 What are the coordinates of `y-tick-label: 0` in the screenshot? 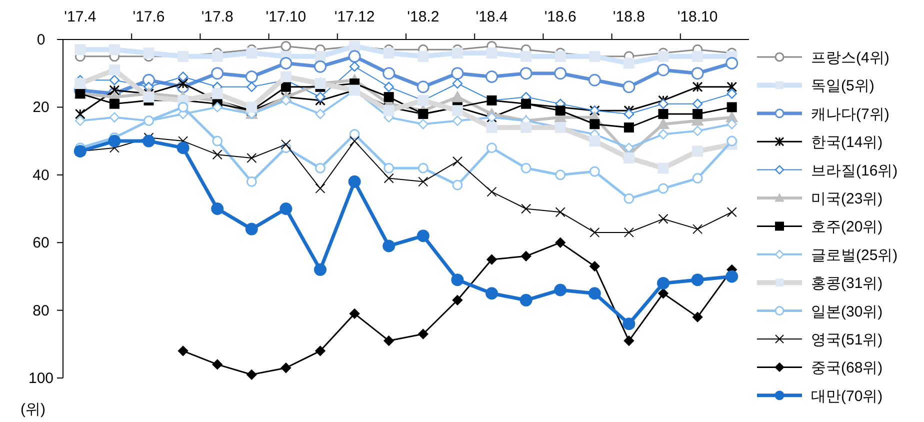 It's located at (41, 40).